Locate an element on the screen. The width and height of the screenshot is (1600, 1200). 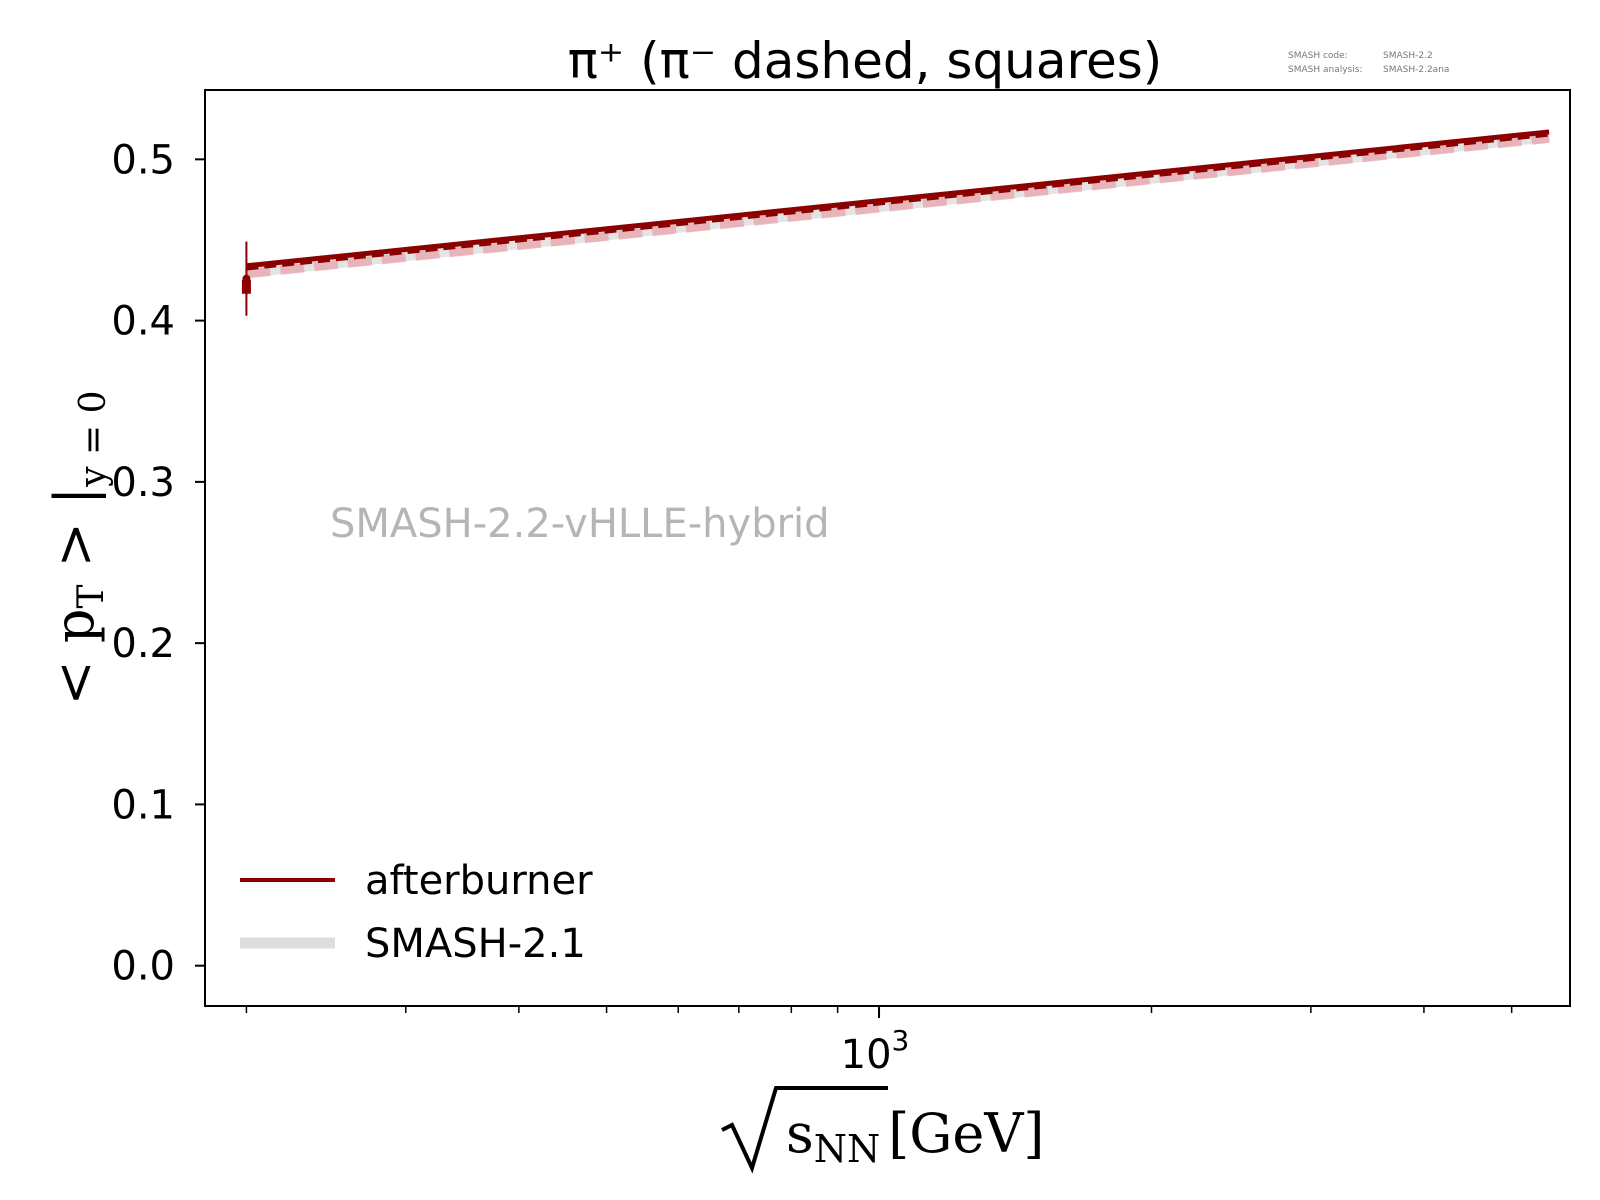
x-axis-label-unit: [GeV] is located at coordinates (966, 1133).